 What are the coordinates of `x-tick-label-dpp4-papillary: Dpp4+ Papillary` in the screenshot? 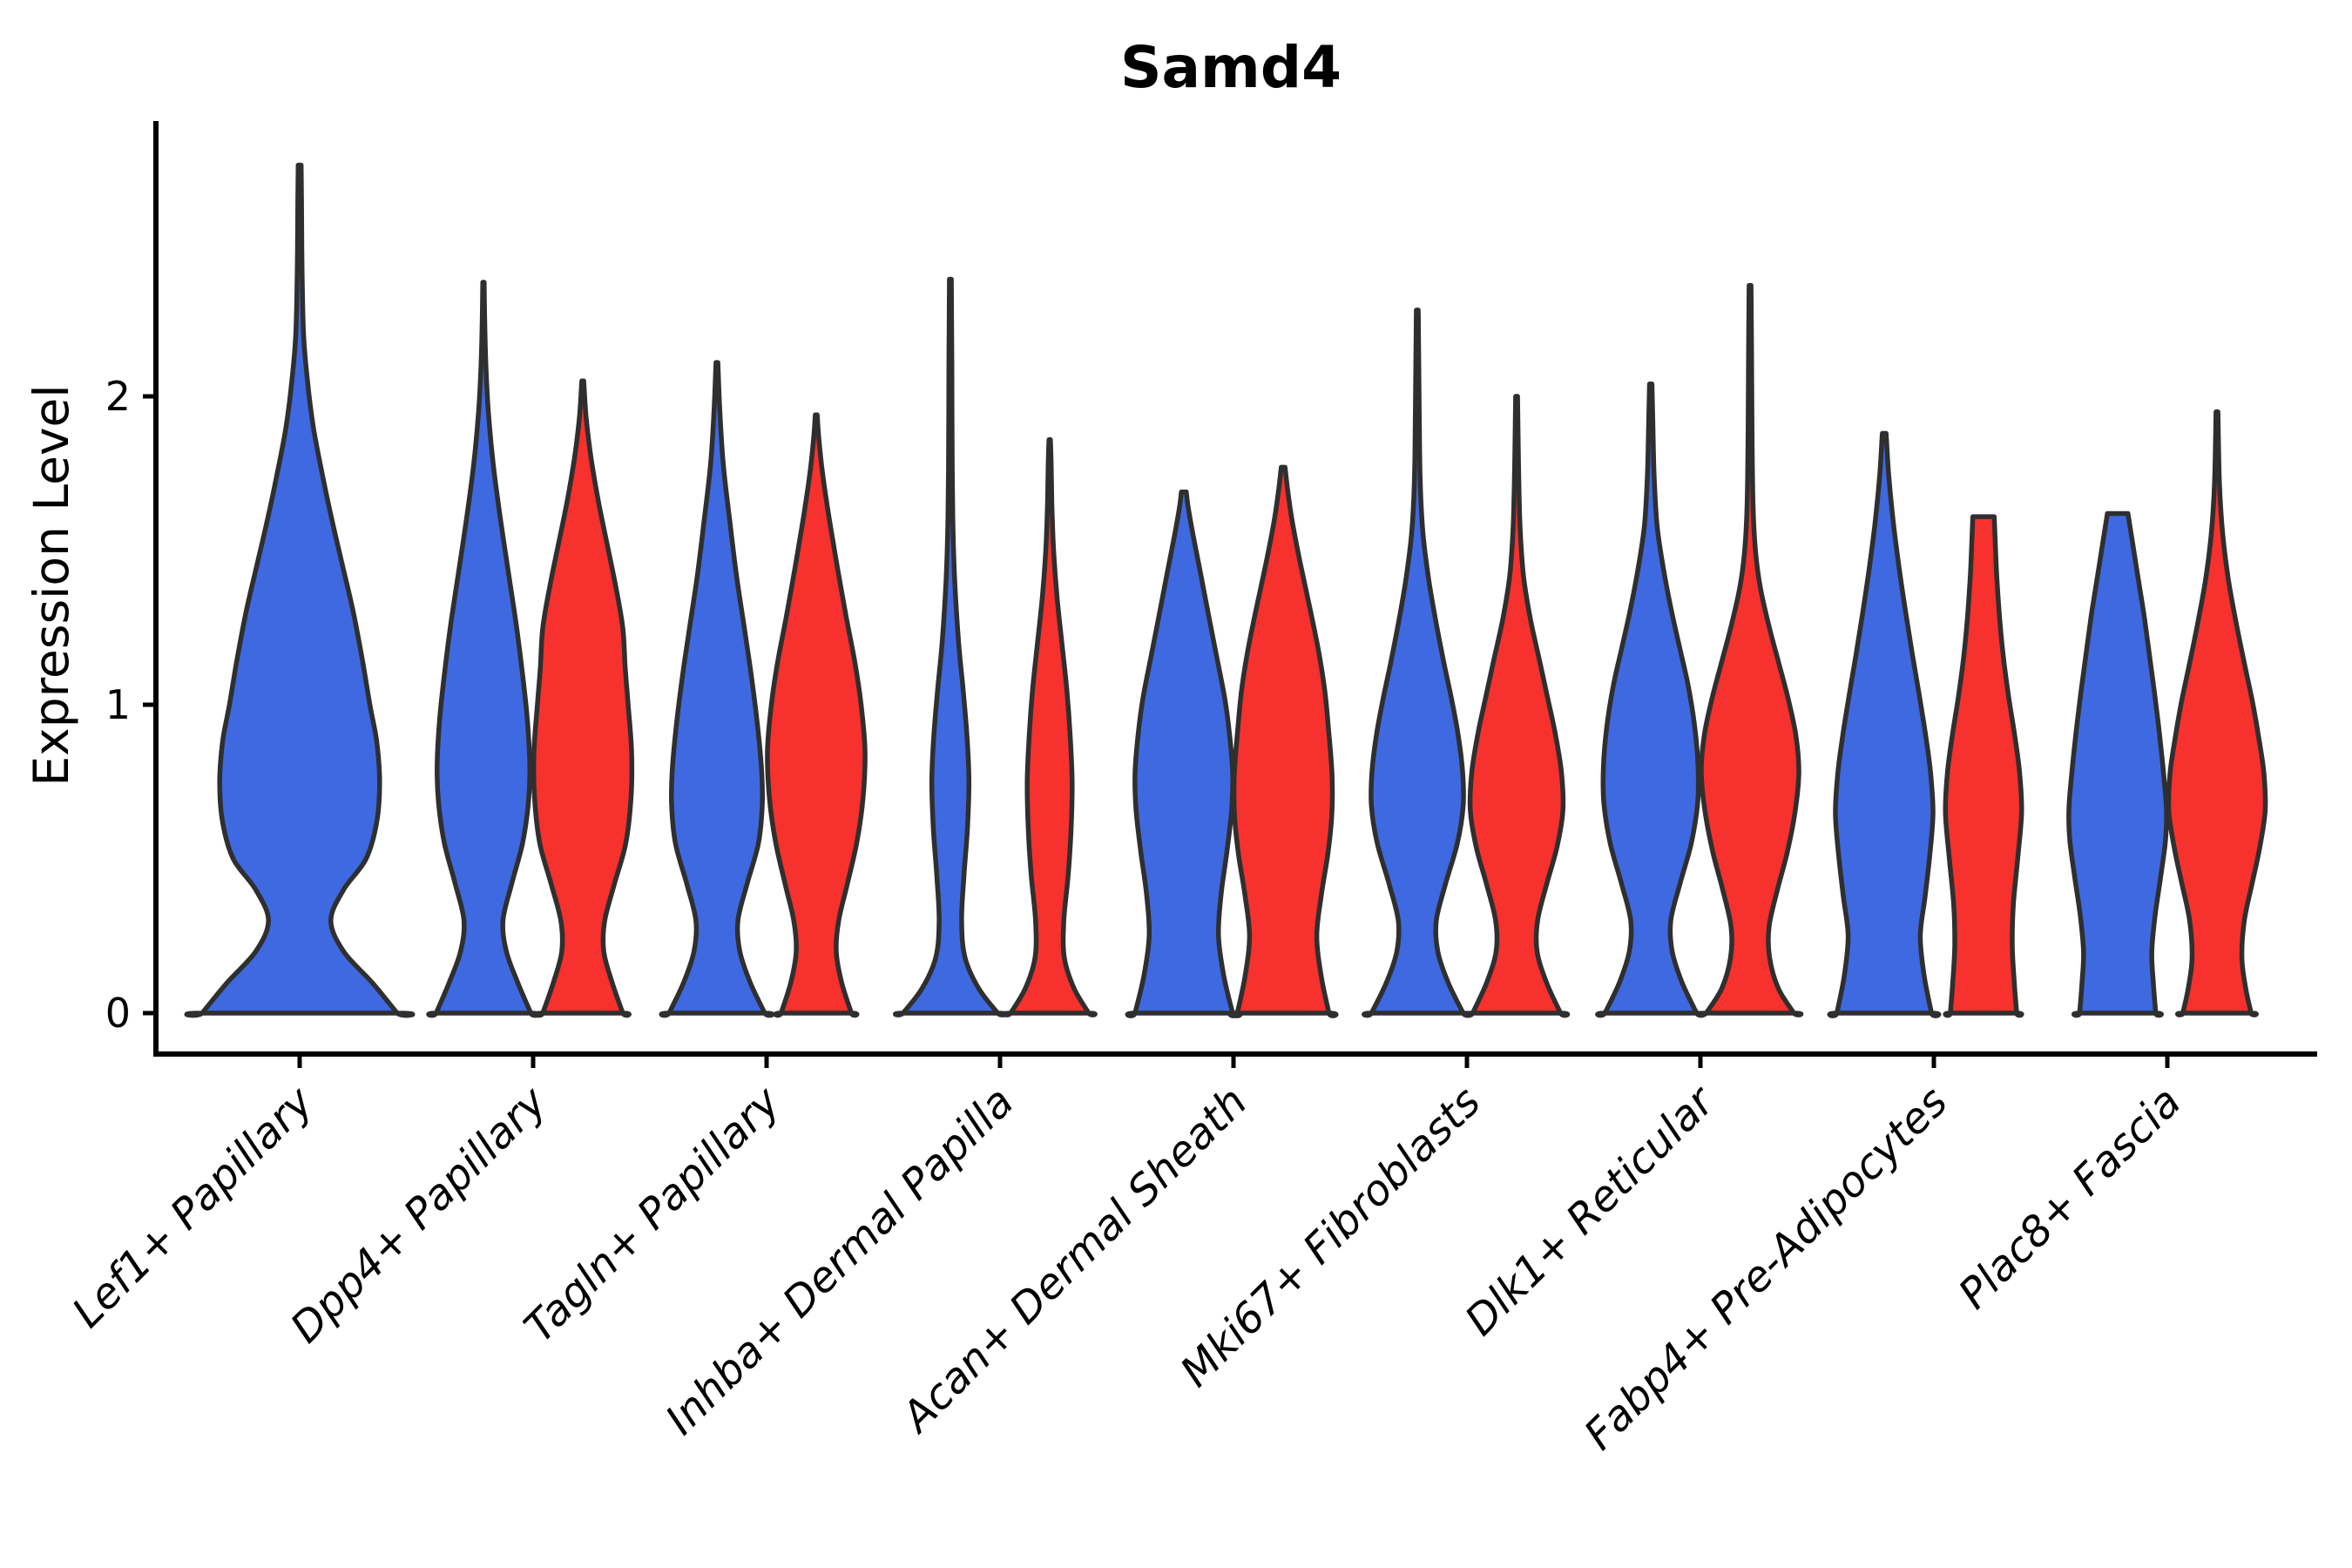 It's located at (419, 1214).